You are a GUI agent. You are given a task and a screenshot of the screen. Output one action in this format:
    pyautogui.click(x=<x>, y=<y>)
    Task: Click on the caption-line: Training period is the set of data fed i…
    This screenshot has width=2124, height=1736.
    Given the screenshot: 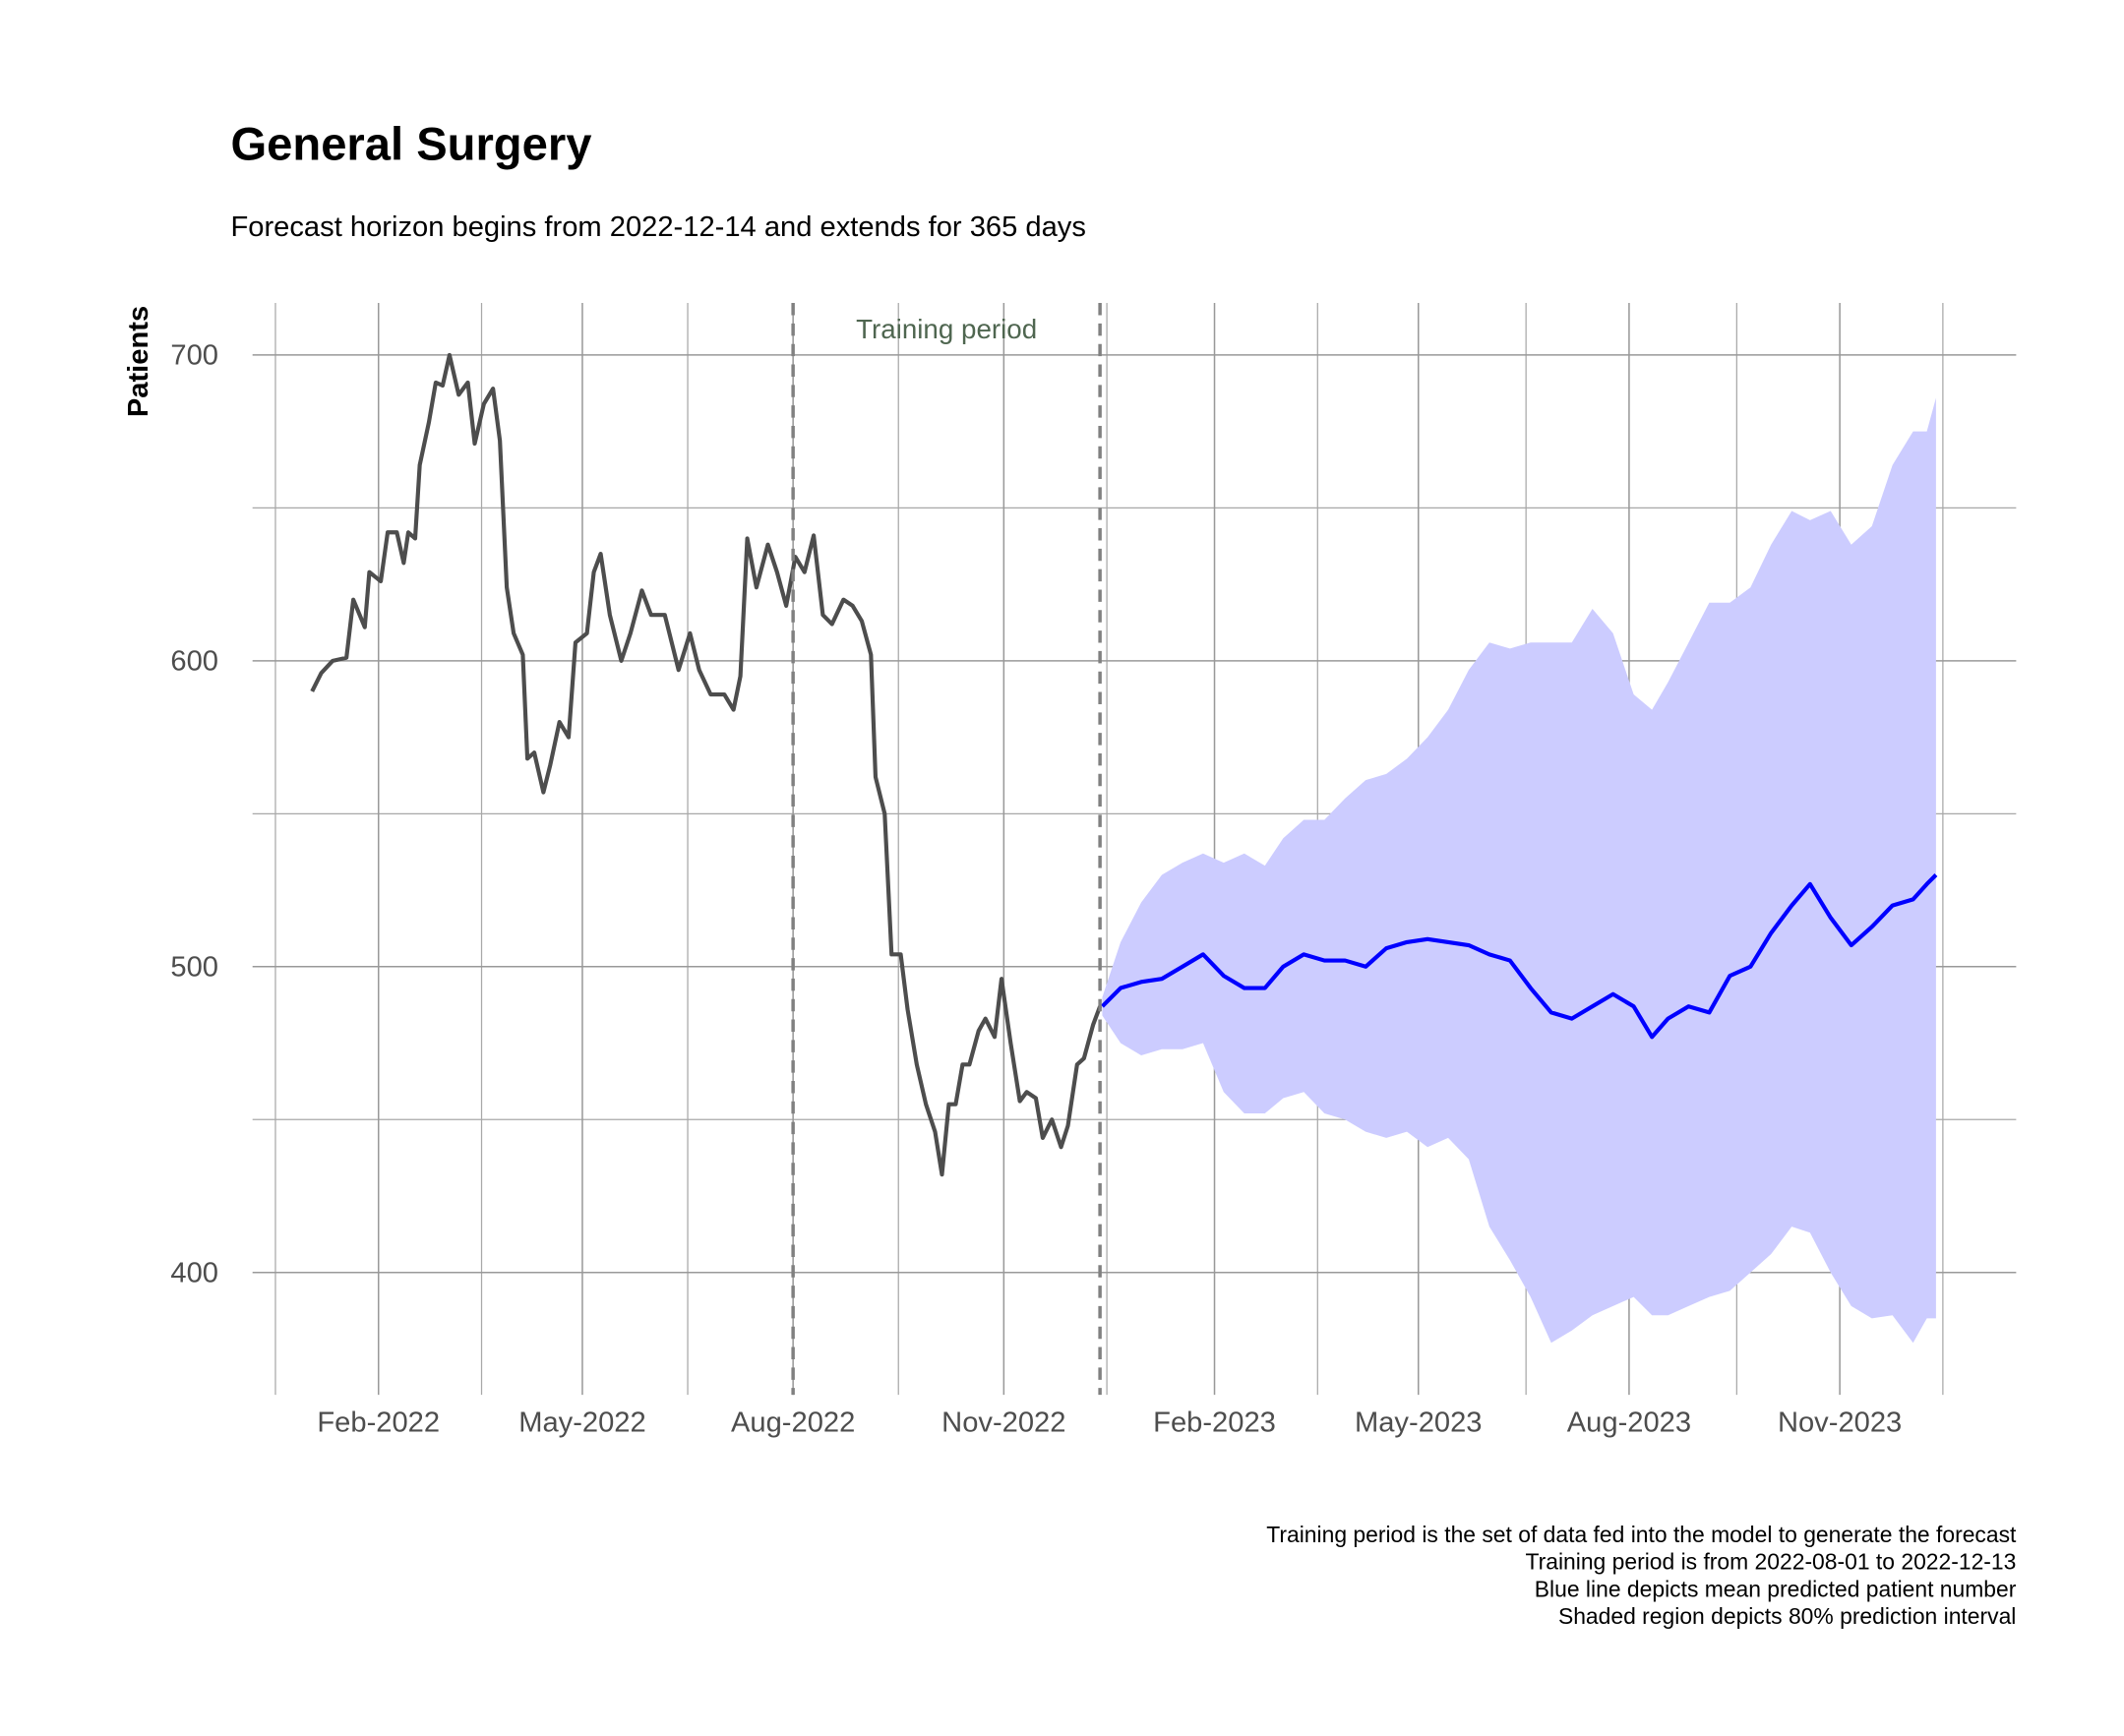 What is the action you would take?
    pyautogui.click(x=1642, y=1534)
    